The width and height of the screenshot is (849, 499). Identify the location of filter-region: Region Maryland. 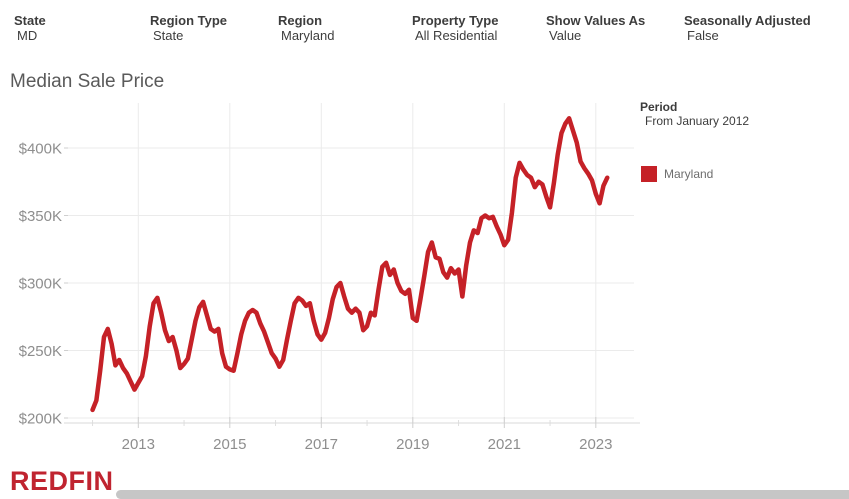
(306, 28).